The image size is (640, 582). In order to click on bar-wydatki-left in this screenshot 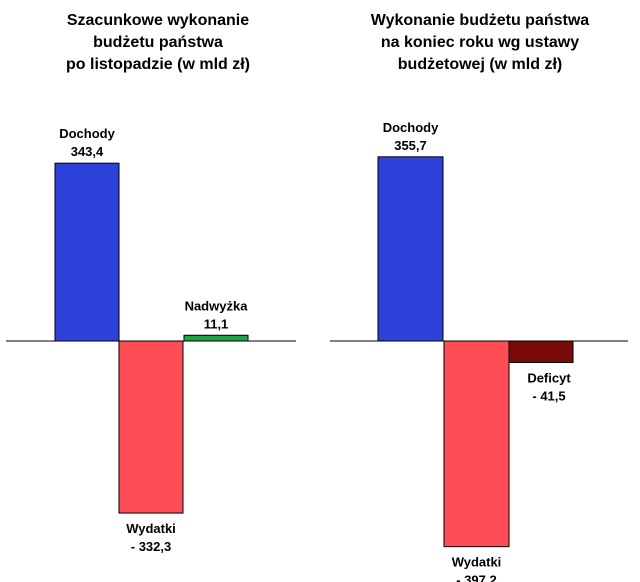, I will do `click(151, 427)`.